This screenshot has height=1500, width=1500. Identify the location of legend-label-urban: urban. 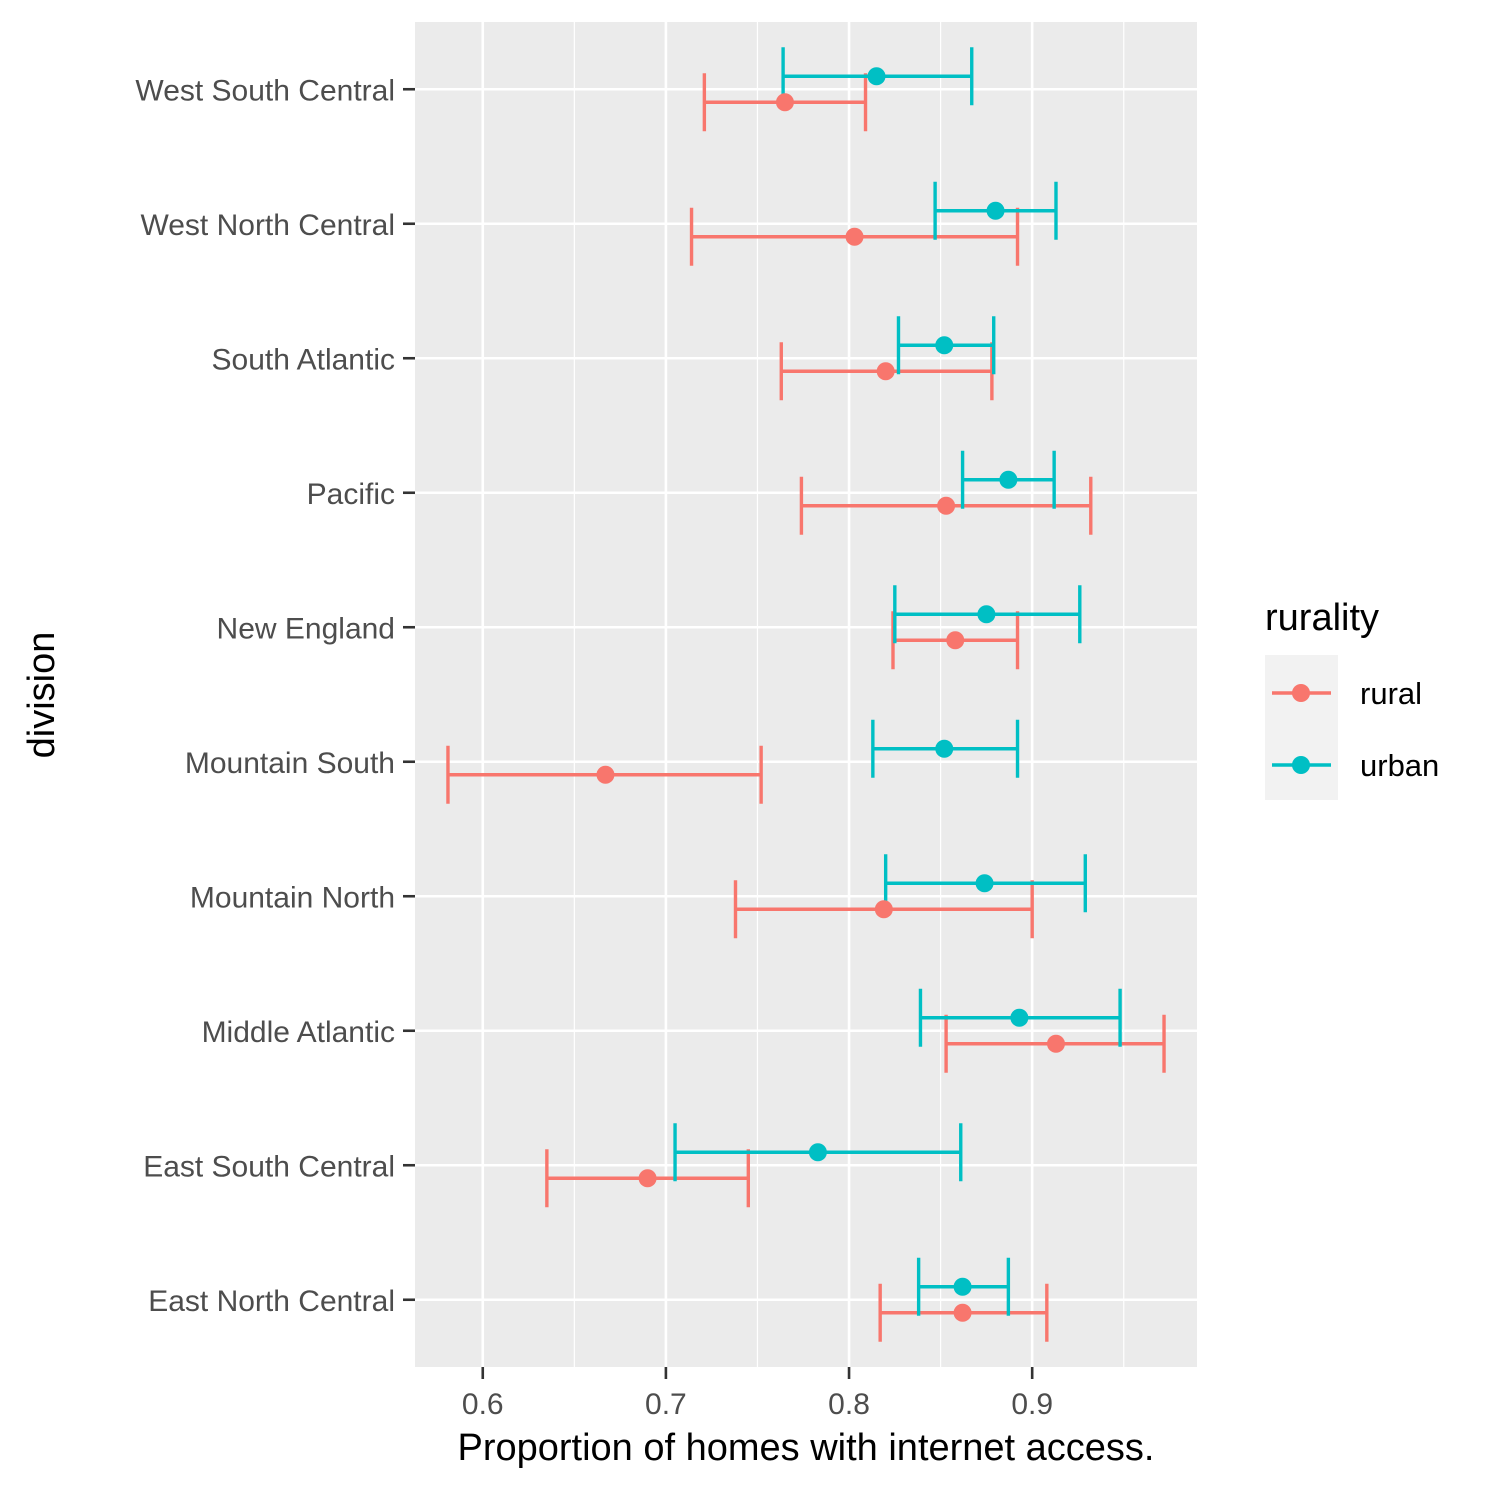
(1399, 765).